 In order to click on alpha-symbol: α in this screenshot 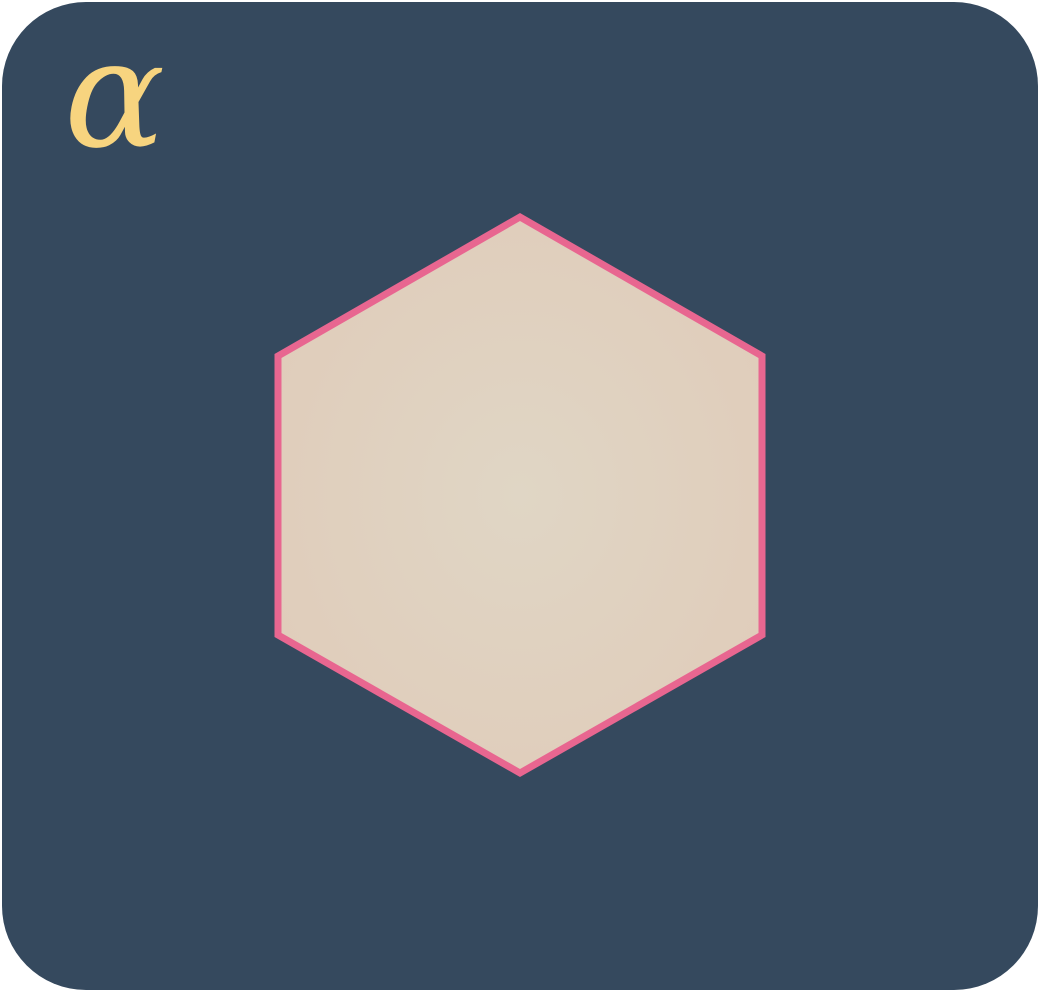, I will do `click(115, 95)`.